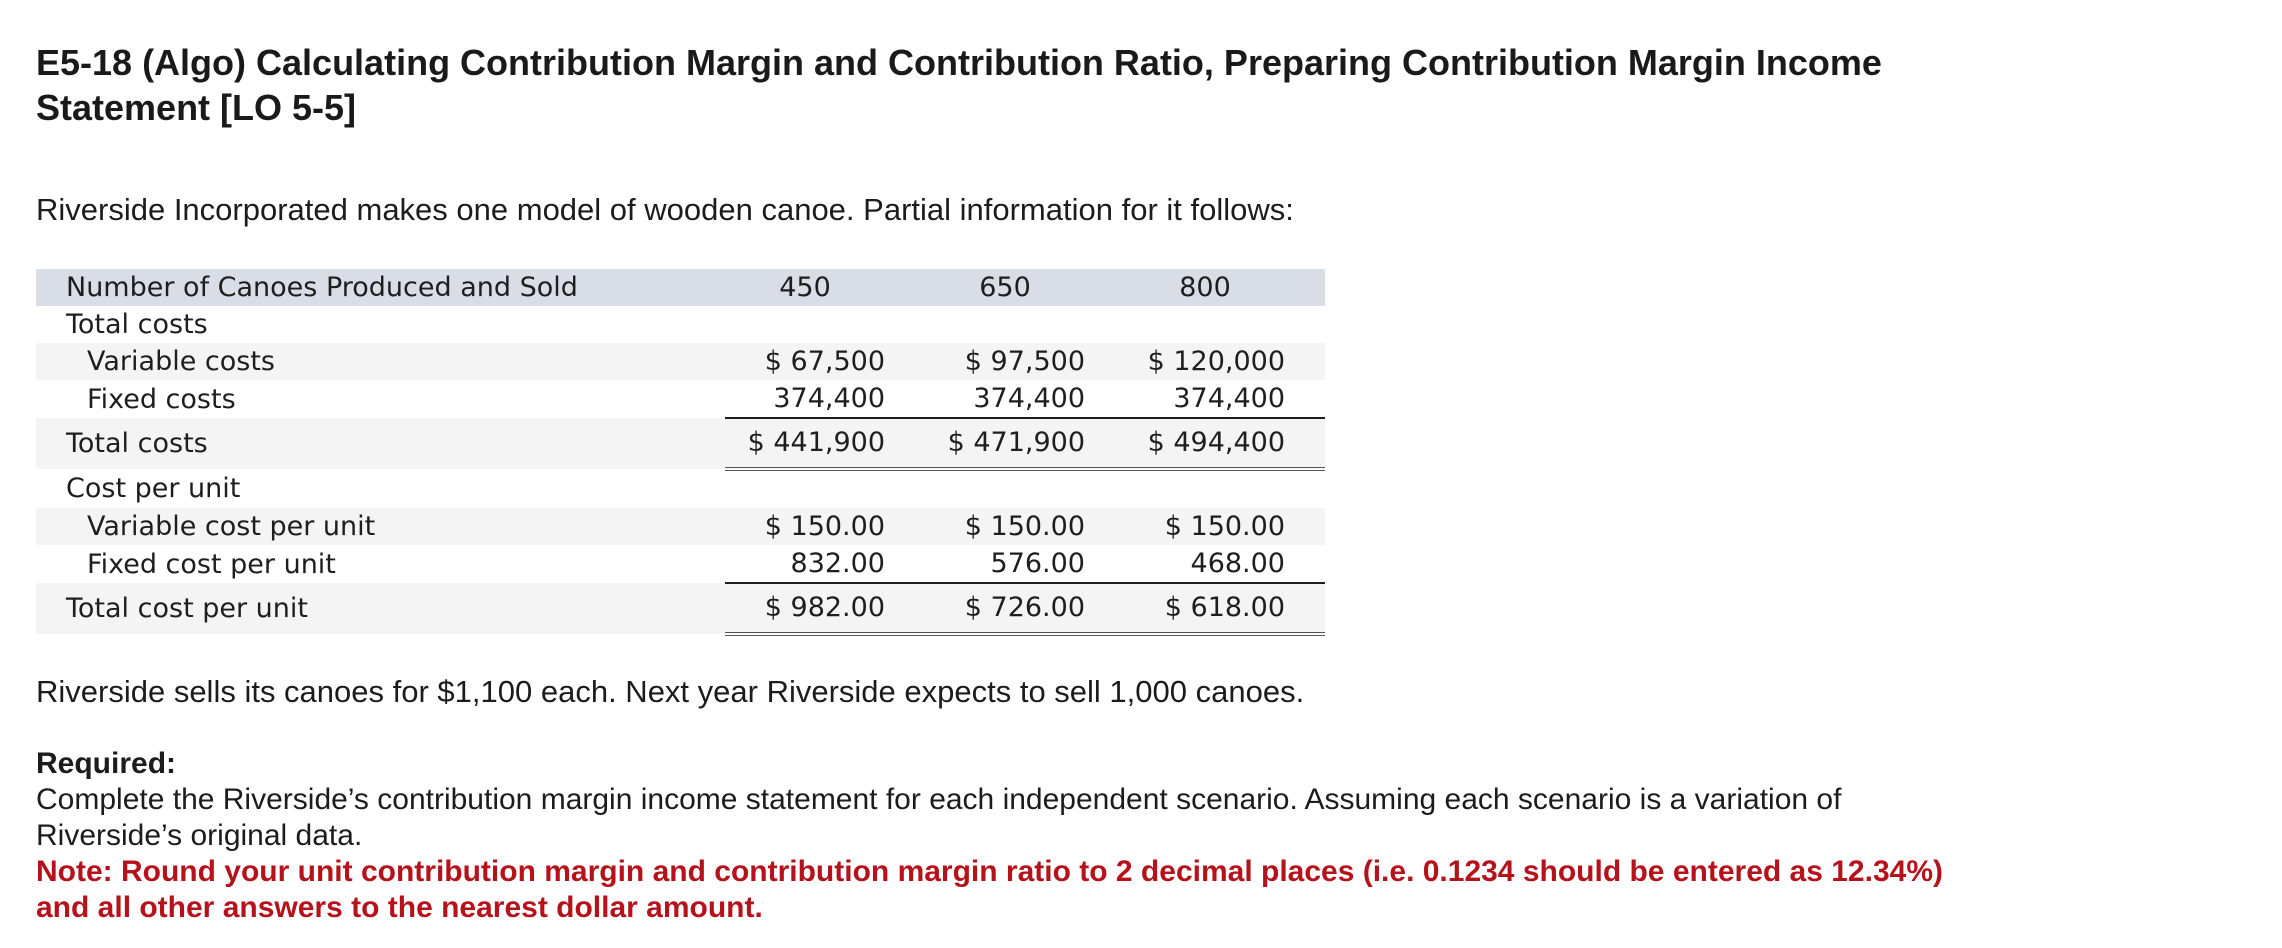  What do you see at coordinates (1025, 287) in the screenshot?
I see `header-value-650: 650` at bounding box center [1025, 287].